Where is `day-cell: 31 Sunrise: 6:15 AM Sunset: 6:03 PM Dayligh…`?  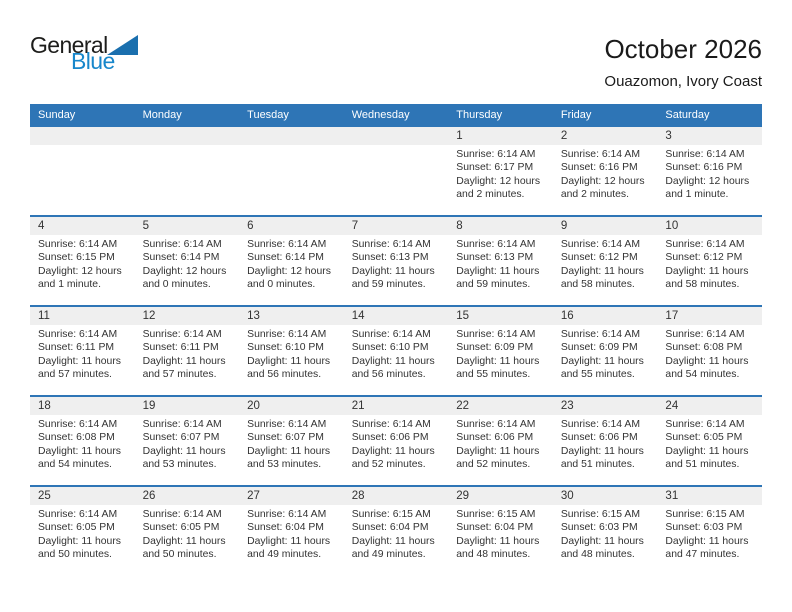
day-cell: 31 Sunrise: 6:15 AM Sunset: 6:03 PM Dayligh… is located at coordinates (709, 531).